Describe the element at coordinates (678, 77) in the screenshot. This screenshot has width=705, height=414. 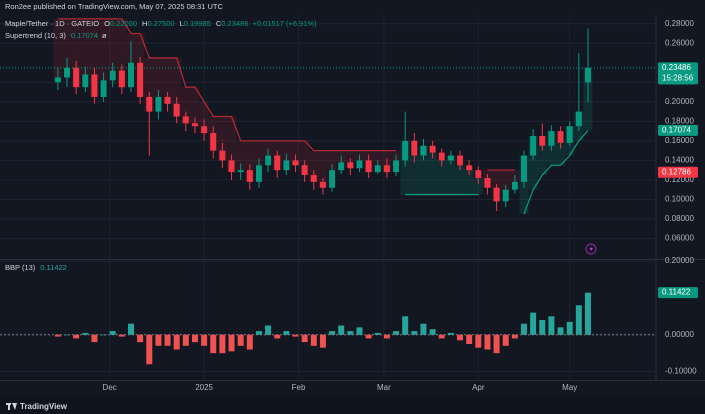
I see `countdown: 15:28:56` at that location.